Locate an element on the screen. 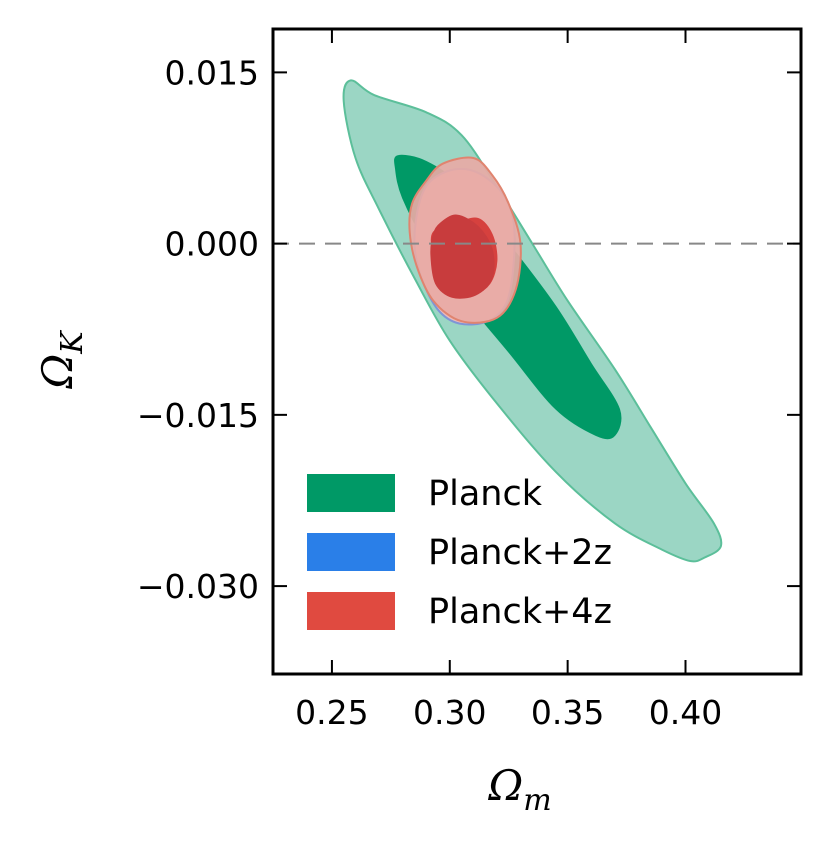 This screenshot has height=843, width=832. x-tick-label: 0.40 is located at coordinates (685, 712).